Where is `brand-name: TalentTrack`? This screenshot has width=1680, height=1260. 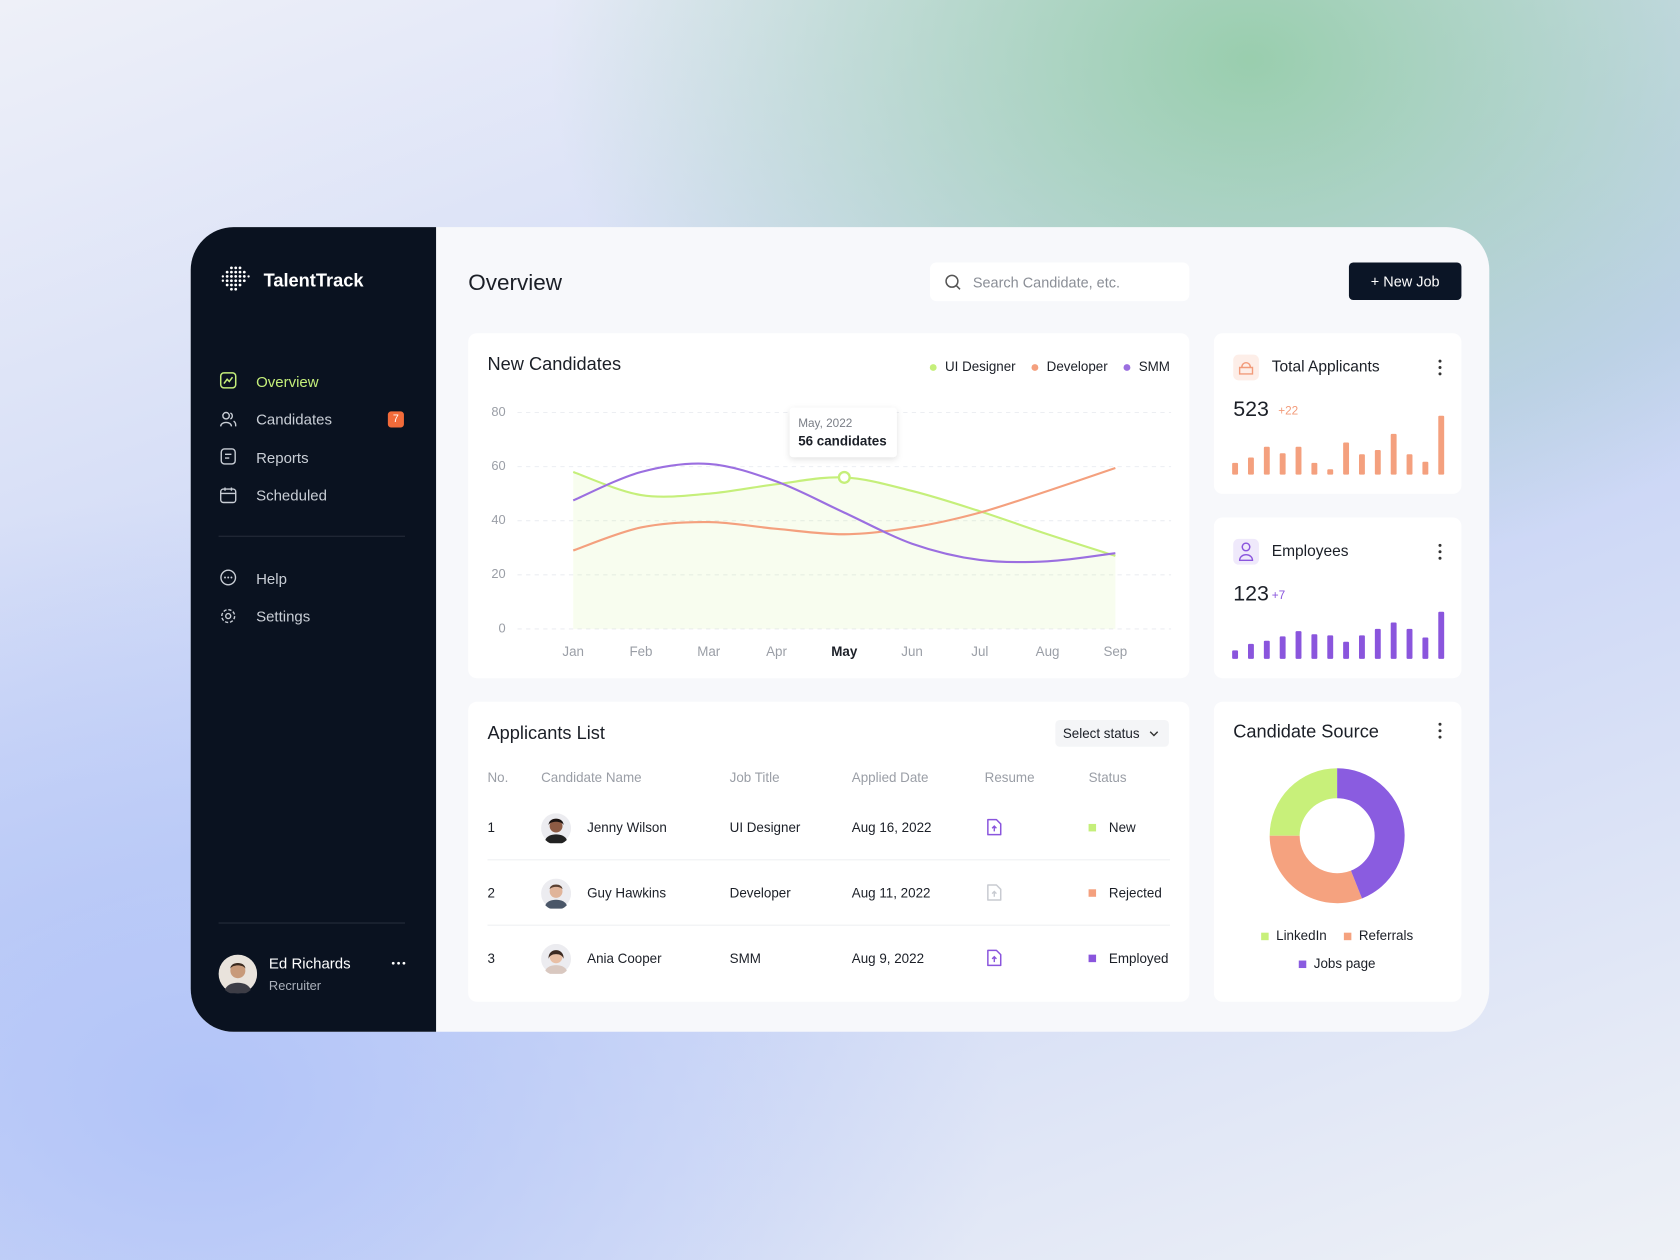
brand-name: TalentTrack is located at coordinates (313, 280).